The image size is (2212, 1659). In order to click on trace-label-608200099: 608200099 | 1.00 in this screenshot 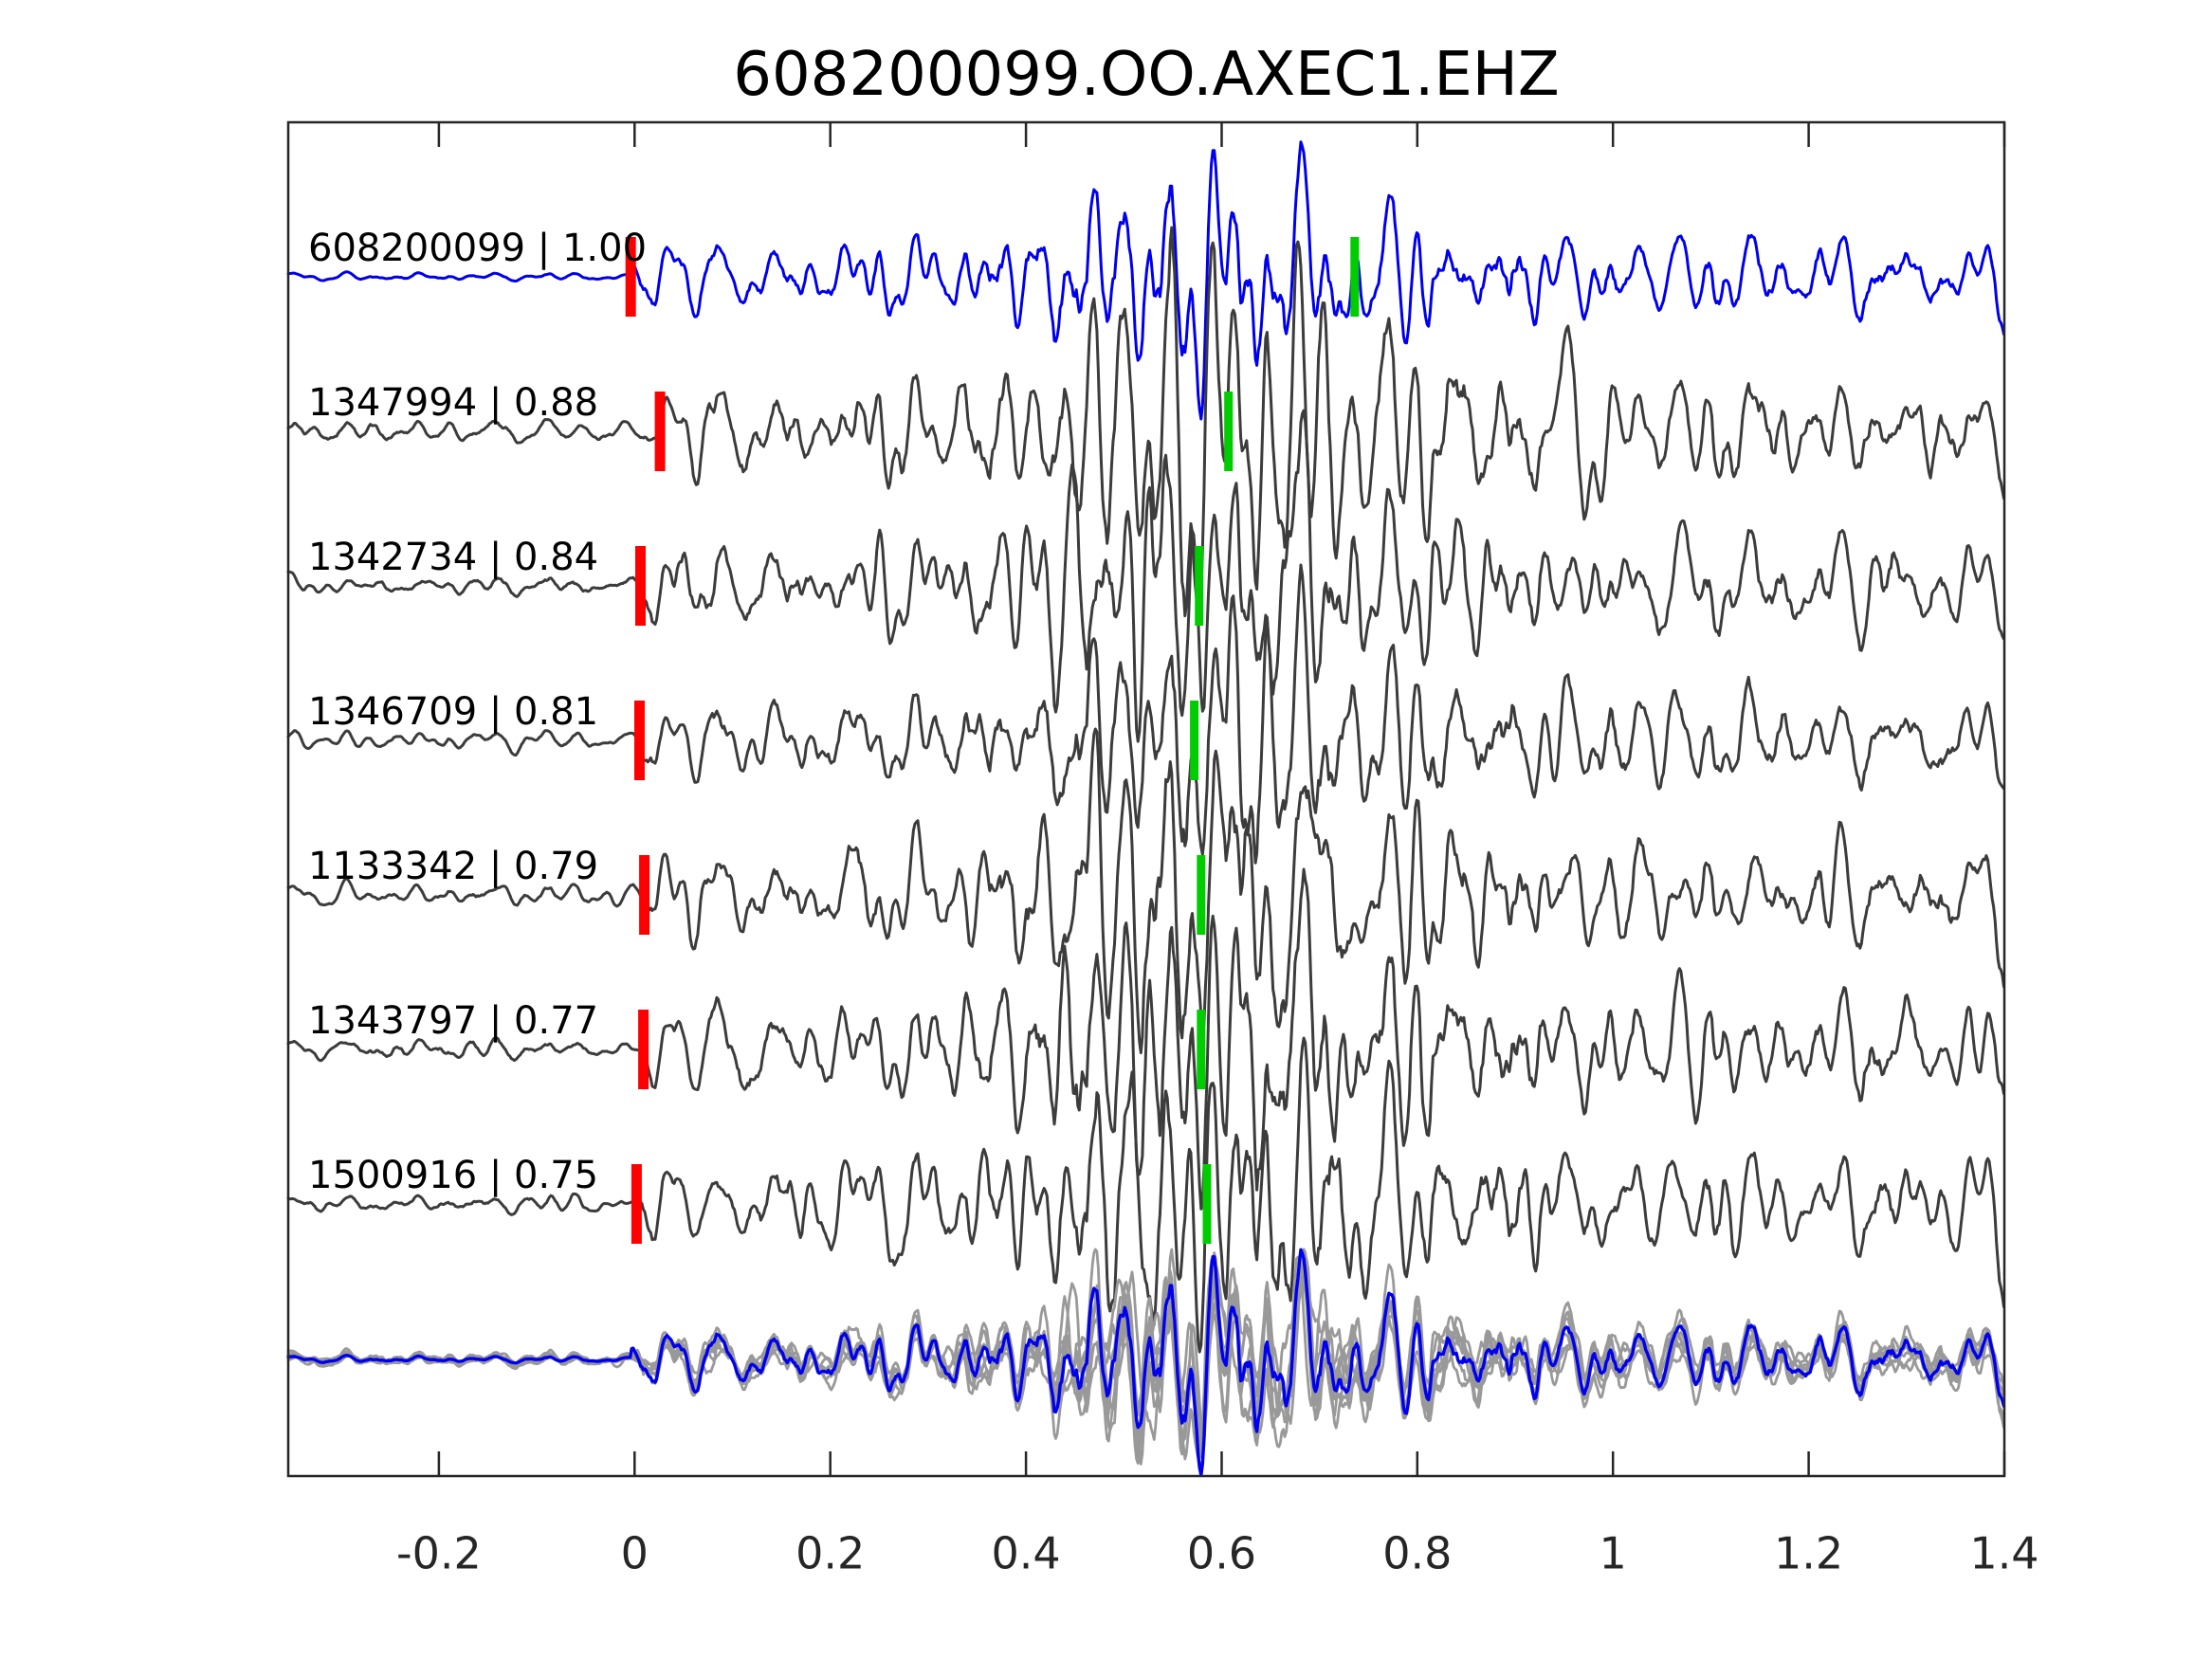, I will do `click(477, 248)`.